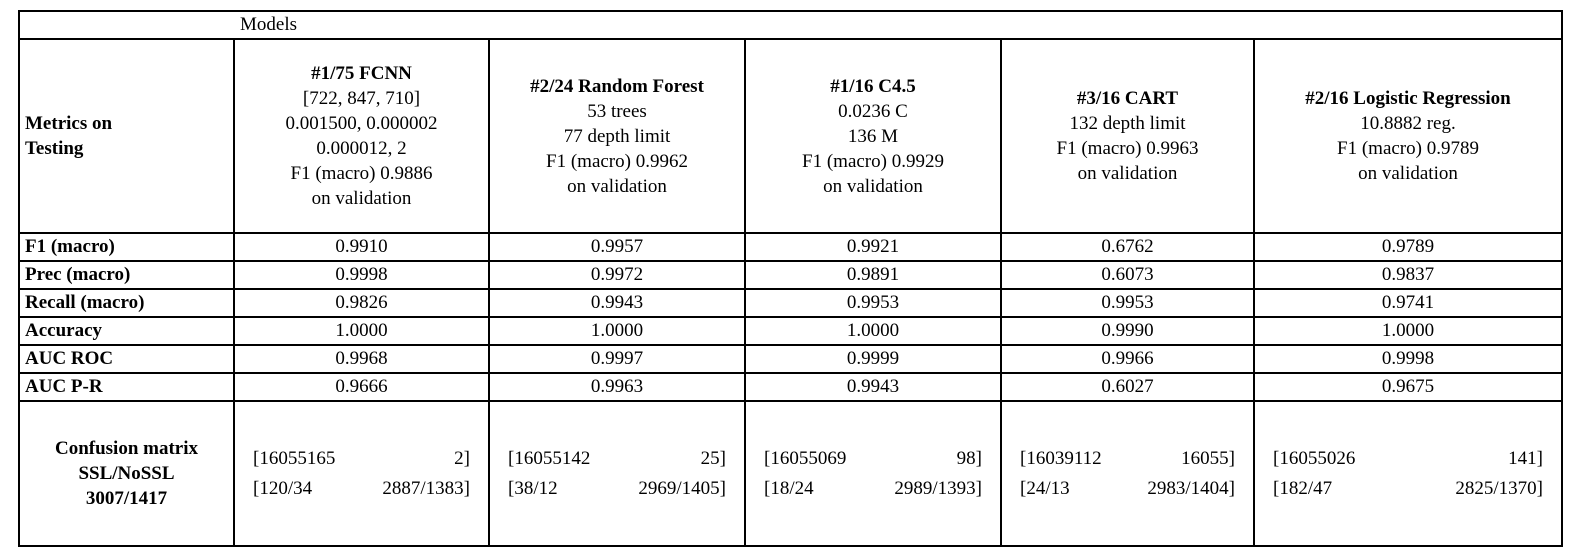 The width and height of the screenshot is (1579, 560). Describe the element at coordinates (126, 331) in the screenshot. I see `metric-label: Accuracy` at that location.